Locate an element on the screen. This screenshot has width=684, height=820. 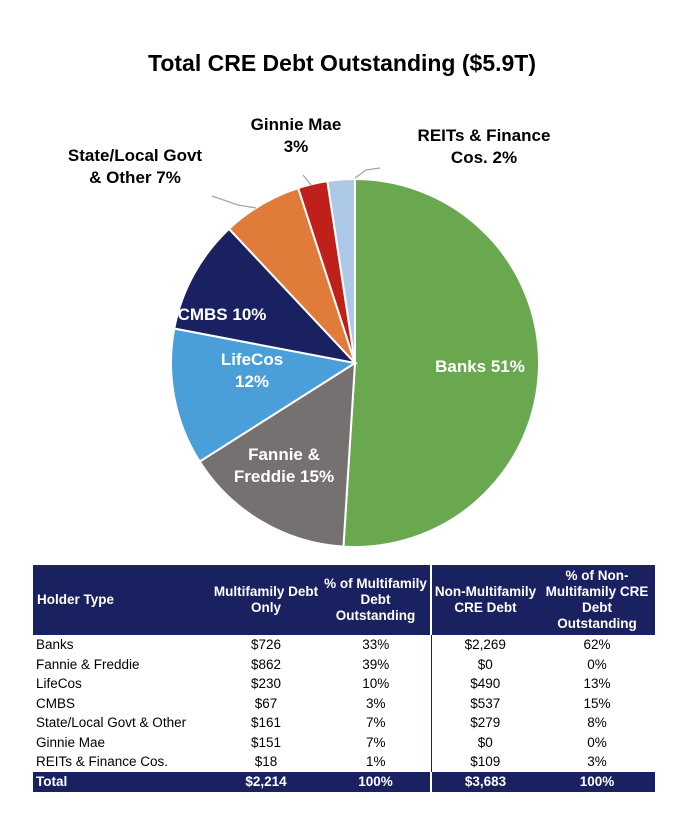
pie-slice-fannie-freddie is located at coordinates (277, 454).